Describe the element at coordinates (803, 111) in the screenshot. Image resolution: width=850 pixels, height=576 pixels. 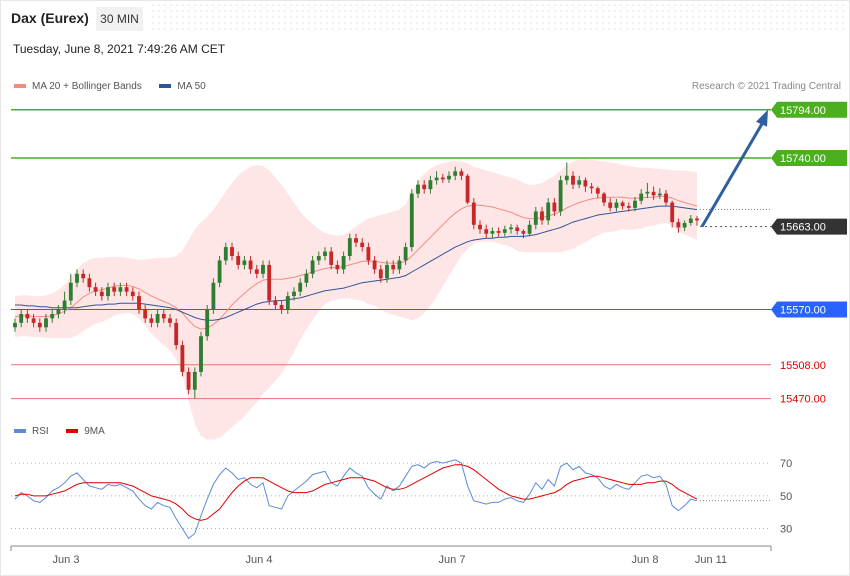
I see `level-label-0: 15794.00` at that location.